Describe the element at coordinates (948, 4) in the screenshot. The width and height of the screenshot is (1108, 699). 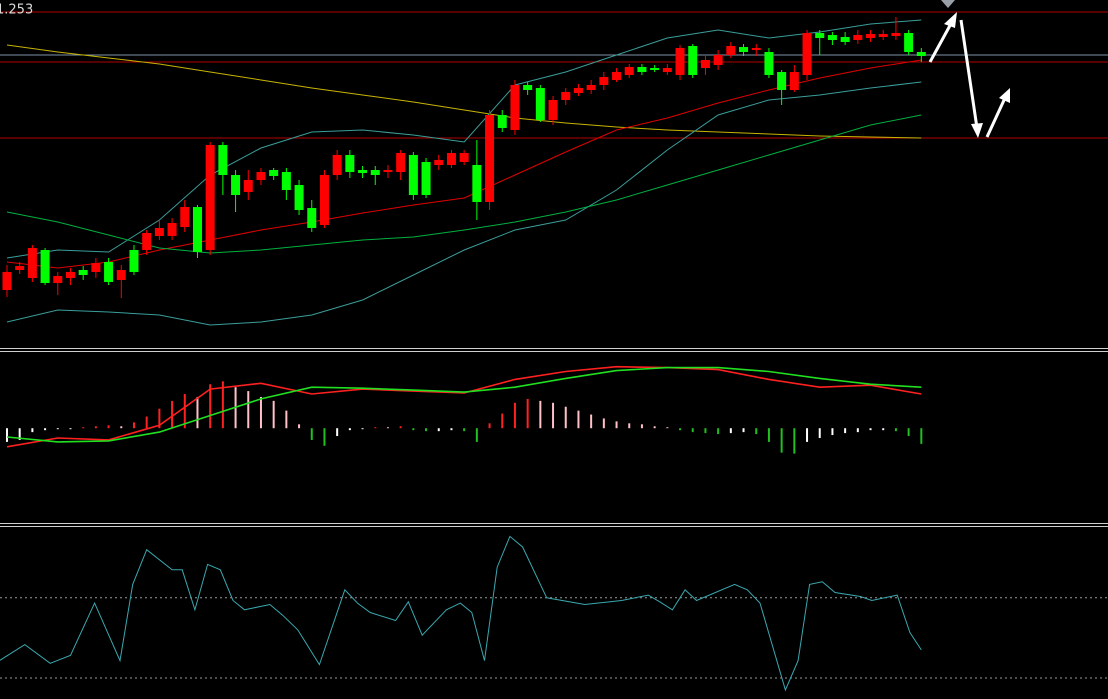
I see `marker` at that location.